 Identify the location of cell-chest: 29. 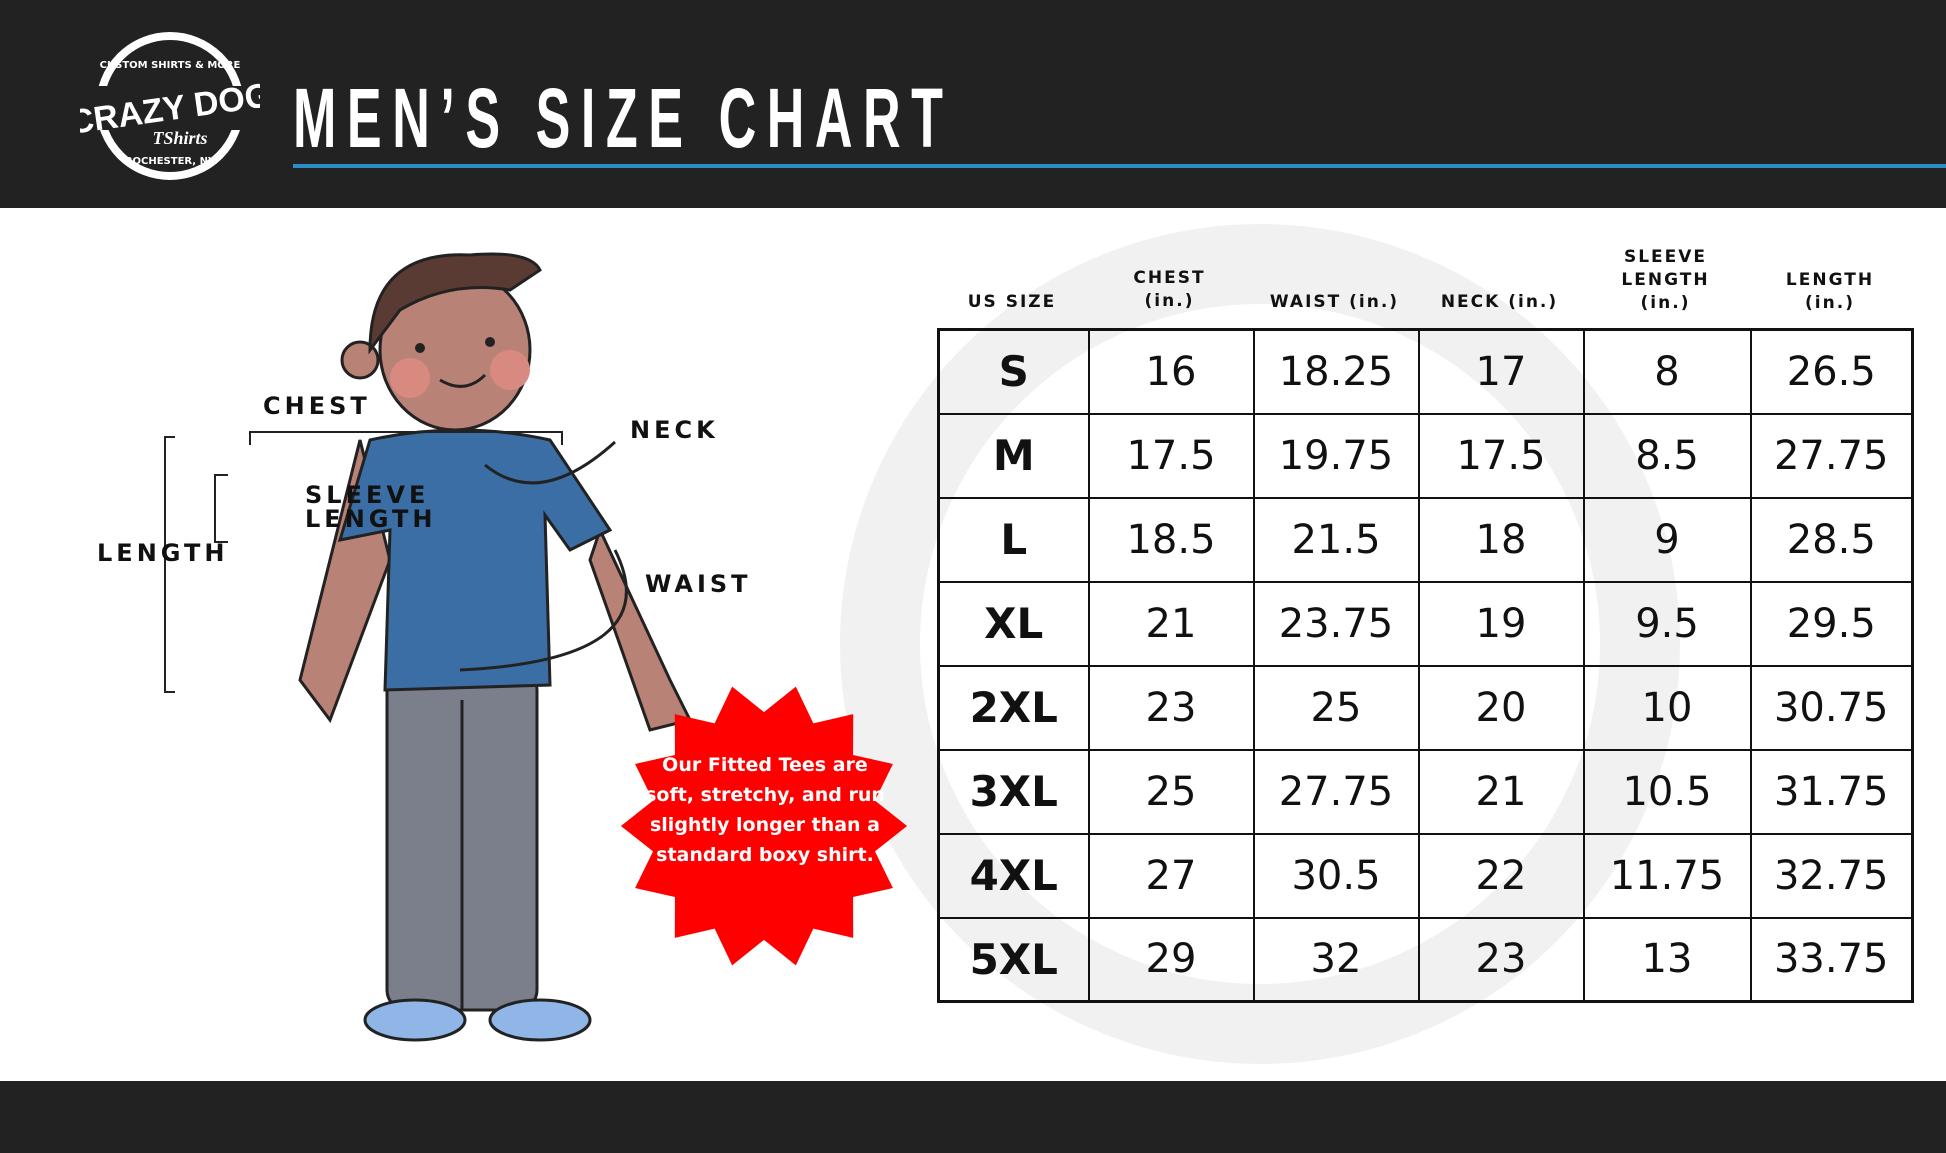
(1171, 959).